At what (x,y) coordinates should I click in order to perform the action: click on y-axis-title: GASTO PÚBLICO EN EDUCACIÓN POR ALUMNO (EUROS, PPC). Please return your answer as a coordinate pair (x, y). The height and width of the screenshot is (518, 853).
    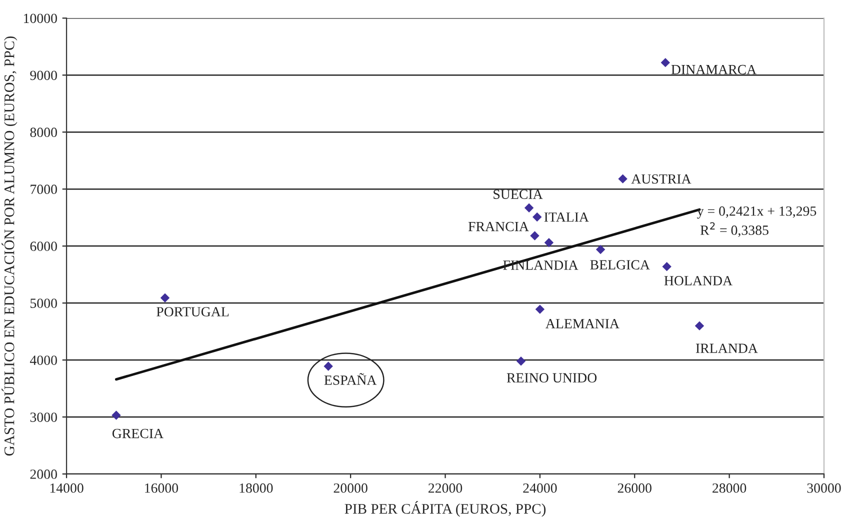
    Looking at the image, I should click on (10, 246).